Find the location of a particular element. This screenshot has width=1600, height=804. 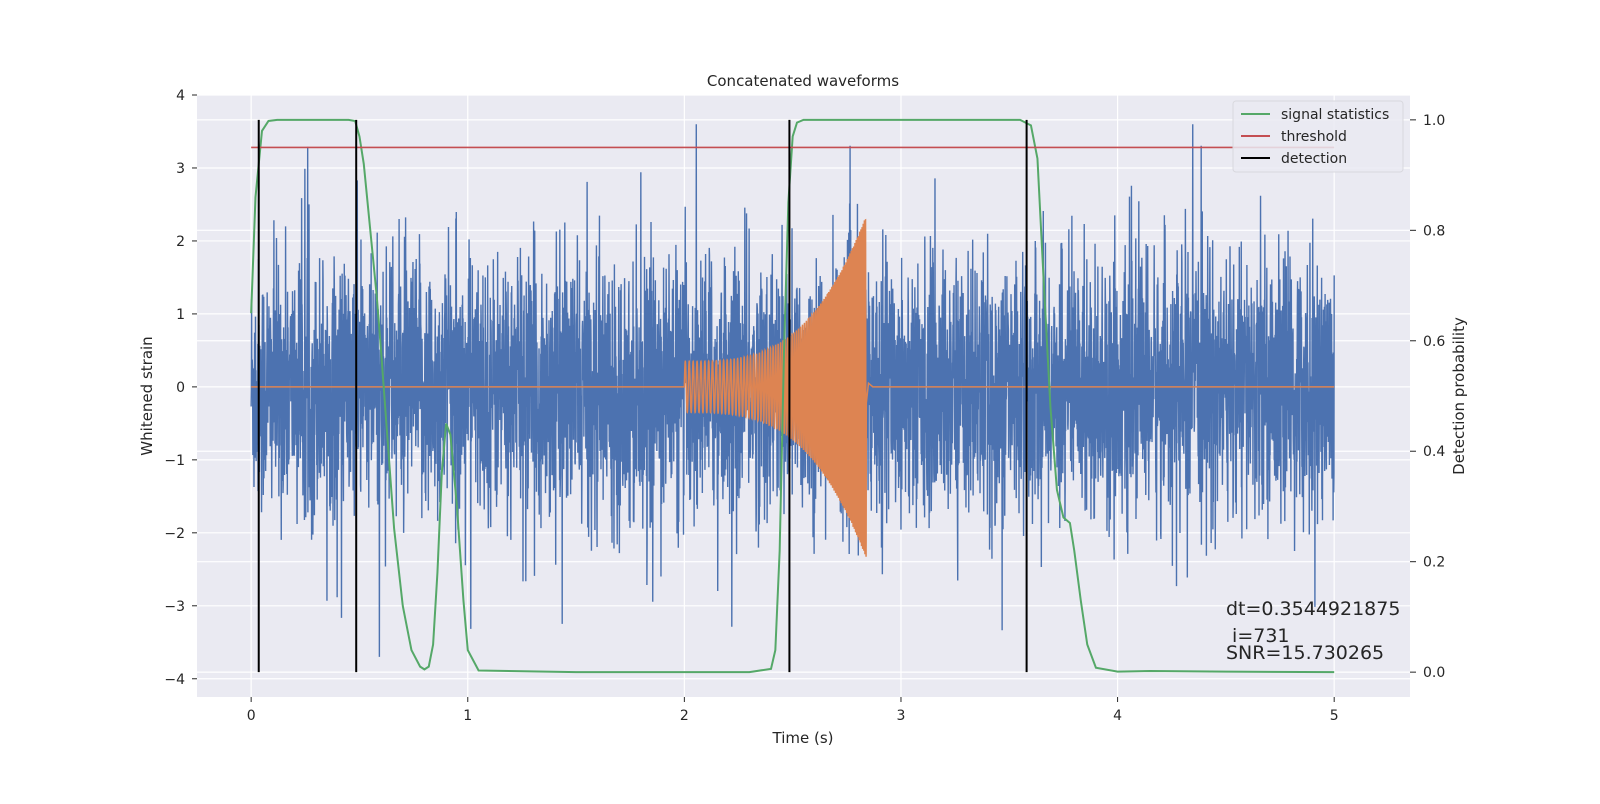

x-tick-label: 2 is located at coordinates (684, 716).